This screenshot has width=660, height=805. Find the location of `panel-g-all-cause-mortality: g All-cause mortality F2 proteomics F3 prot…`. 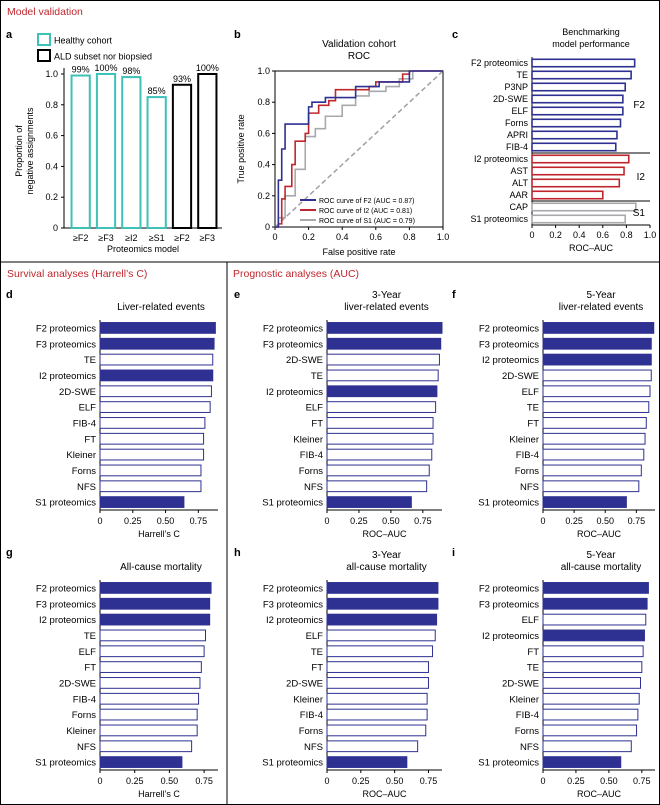

panel-g-all-cause-mortality: g All-cause mortality F2 proteomics F3 prot… is located at coordinates (112, 673).